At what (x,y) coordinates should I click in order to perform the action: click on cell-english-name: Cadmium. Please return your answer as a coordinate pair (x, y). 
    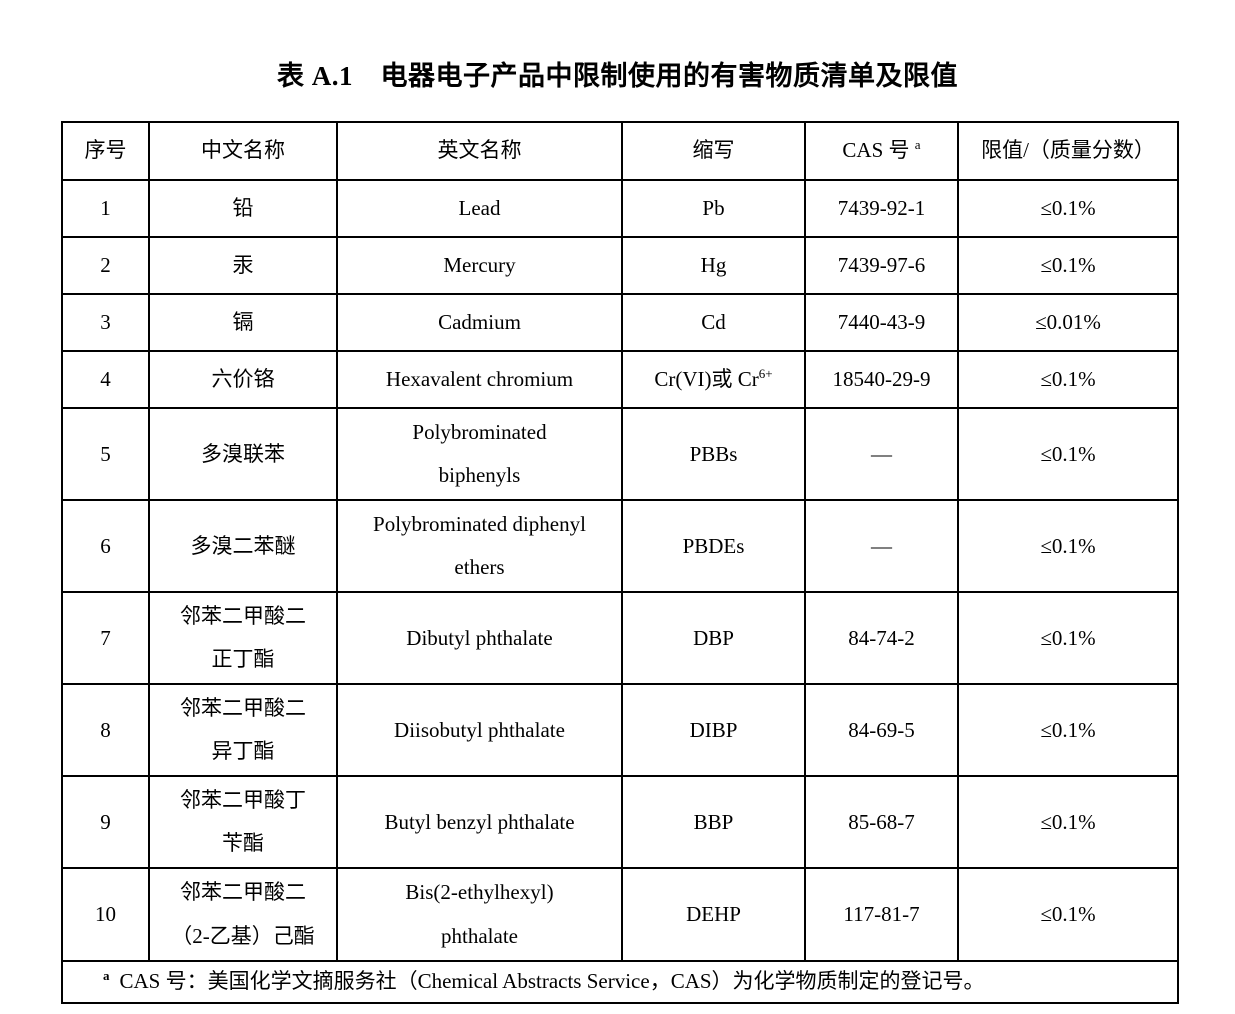
    Looking at the image, I should click on (479, 322).